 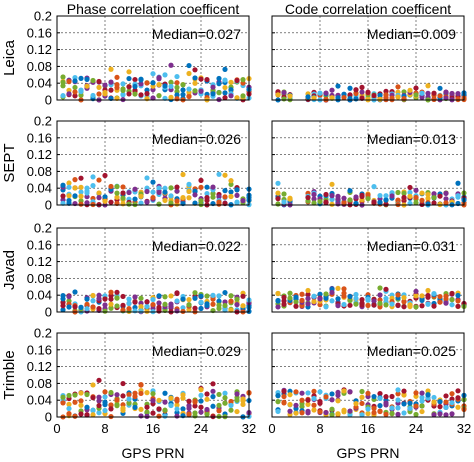 What do you see at coordinates (126, 163) in the screenshot?
I see `panel-sept-phase: 0 0.04 0.08 0.12 0.160.2 SEPT Median=0.026` at bounding box center [126, 163].